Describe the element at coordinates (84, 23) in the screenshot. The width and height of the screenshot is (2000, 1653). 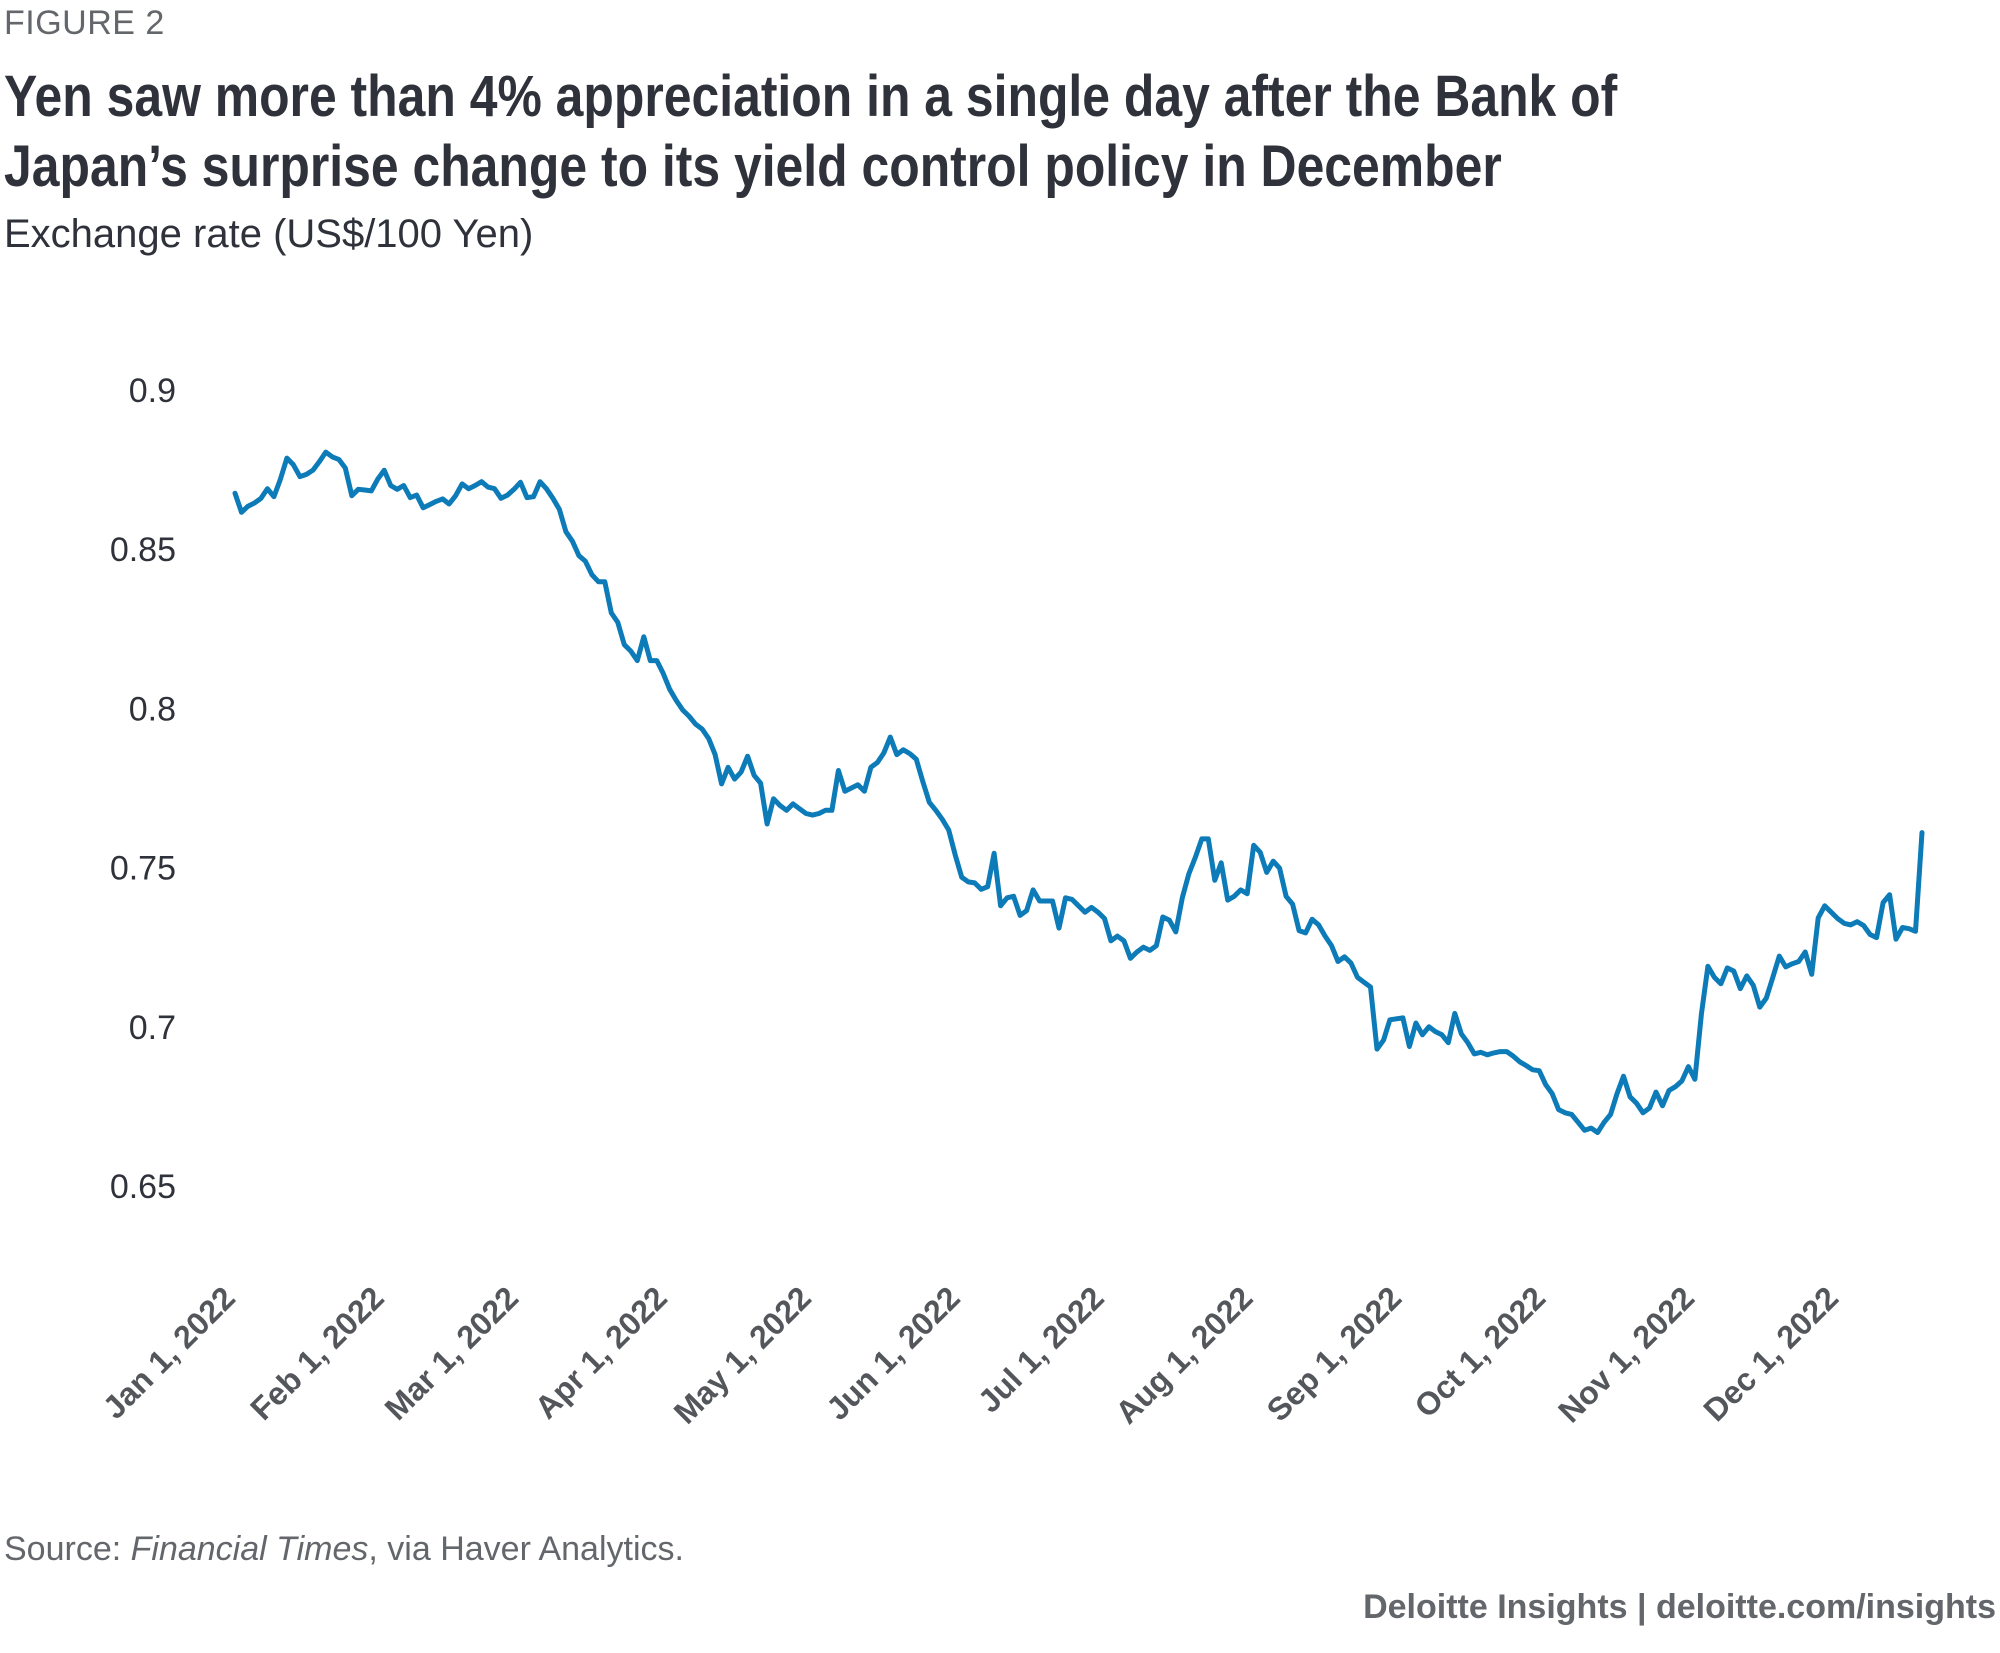
I see `figure-label: FIGURE 2` at that location.